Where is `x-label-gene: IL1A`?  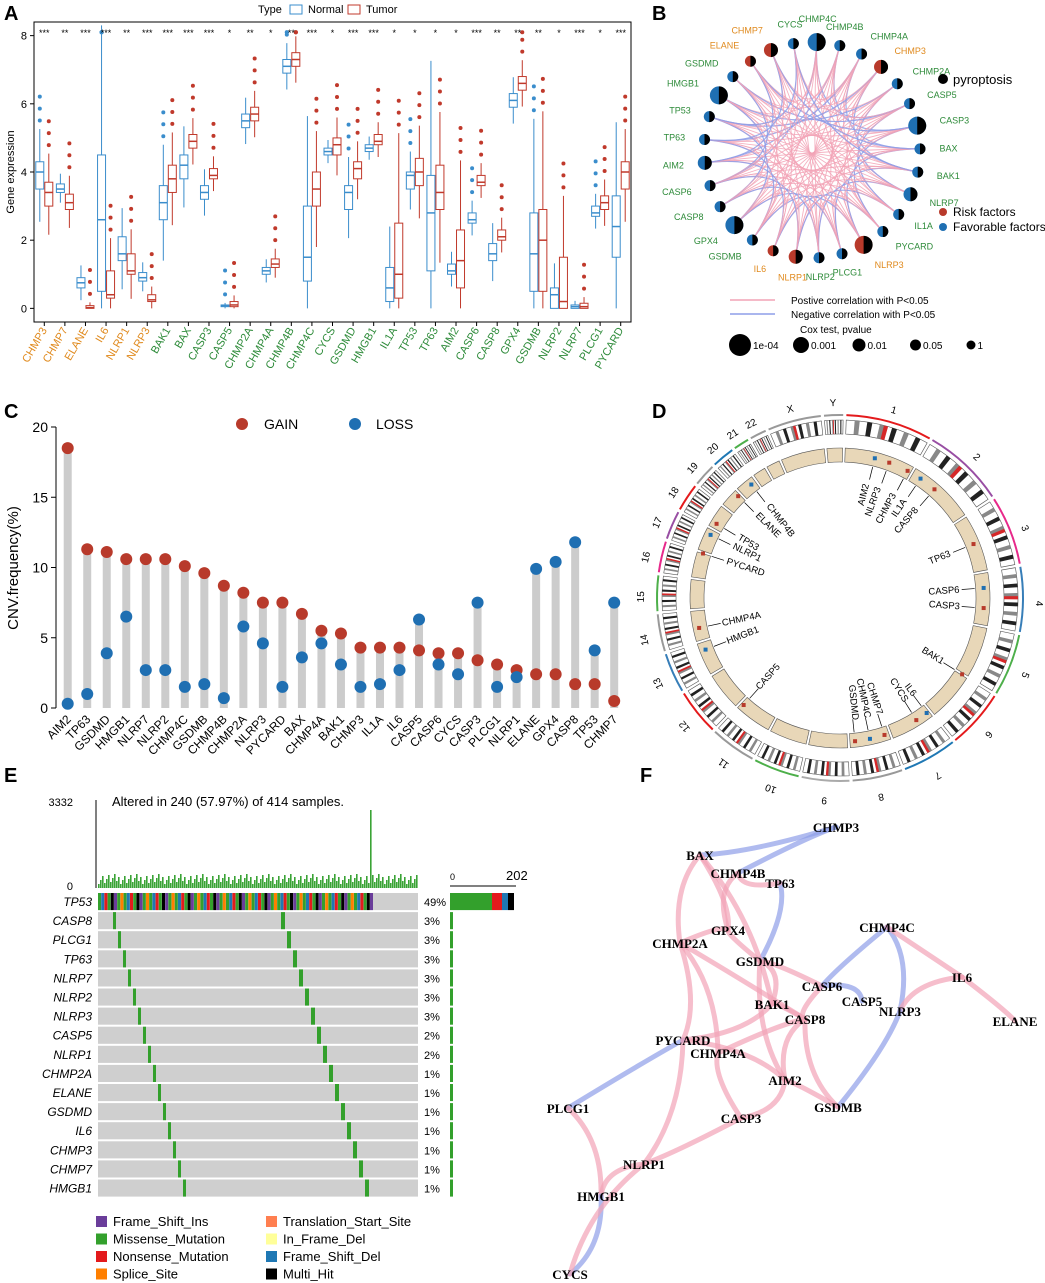 x-label-gene: IL1A is located at coordinates (372, 725).